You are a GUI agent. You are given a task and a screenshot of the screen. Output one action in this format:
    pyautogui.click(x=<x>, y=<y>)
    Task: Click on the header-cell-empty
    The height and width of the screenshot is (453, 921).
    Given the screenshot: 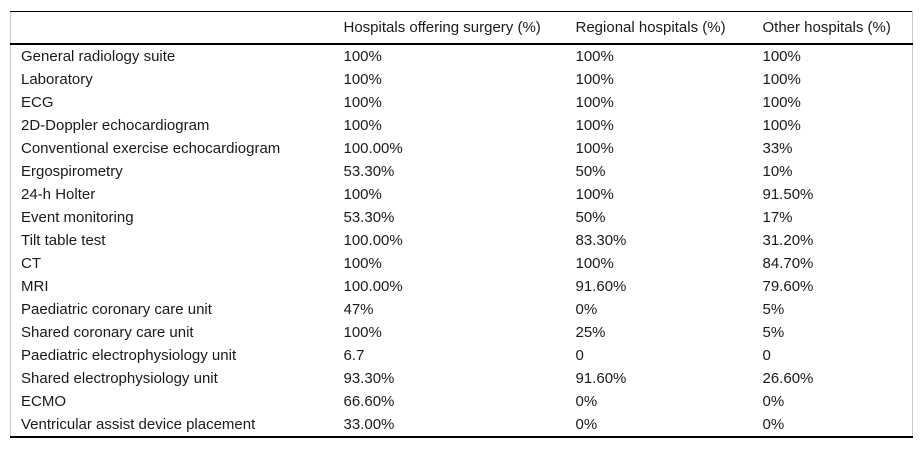 What is the action you would take?
    pyautogui.click(x=177, y=28)
    